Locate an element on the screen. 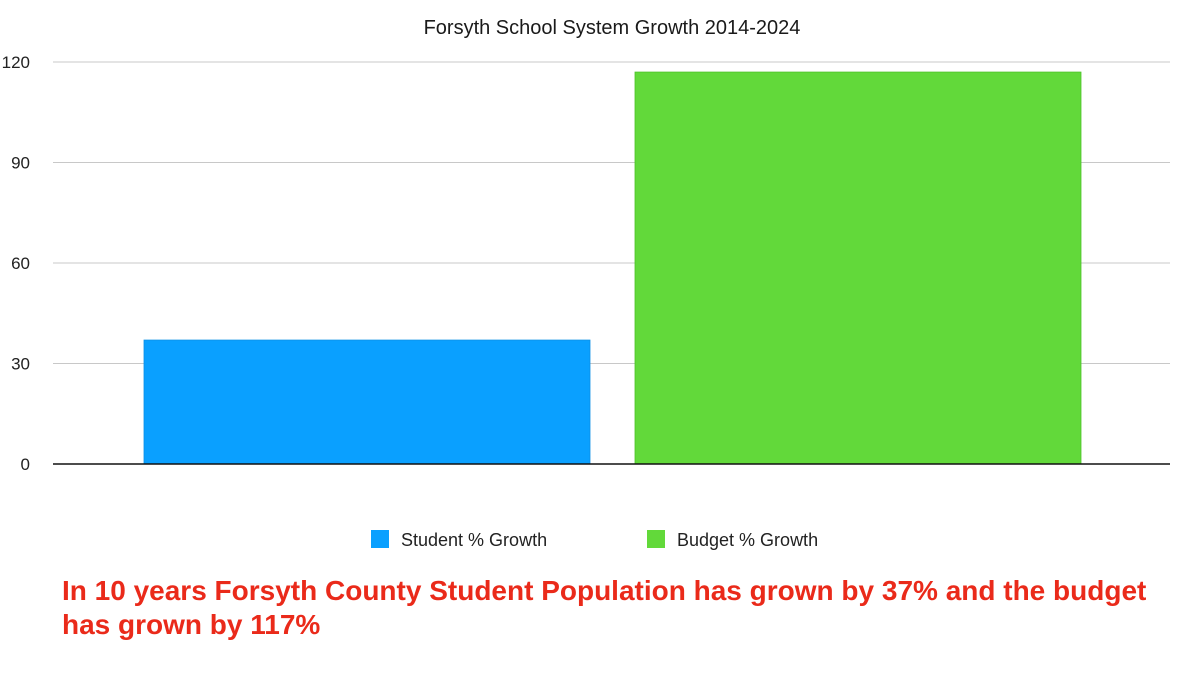 Image resolution: width=1200 pixels, height=678 pixels. y-axis-ticks: 0 30 60 90 120 is located at coordinates (16, 263).